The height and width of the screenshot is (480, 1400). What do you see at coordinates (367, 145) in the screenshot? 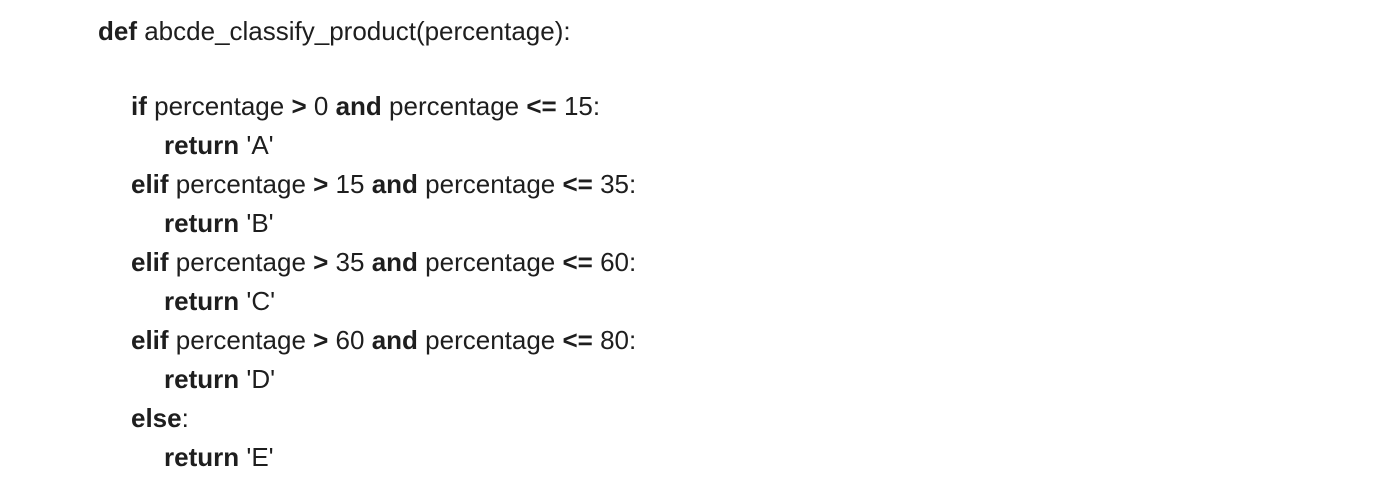
I see `code-line: return 'A'` at bounding box center [367, 145].